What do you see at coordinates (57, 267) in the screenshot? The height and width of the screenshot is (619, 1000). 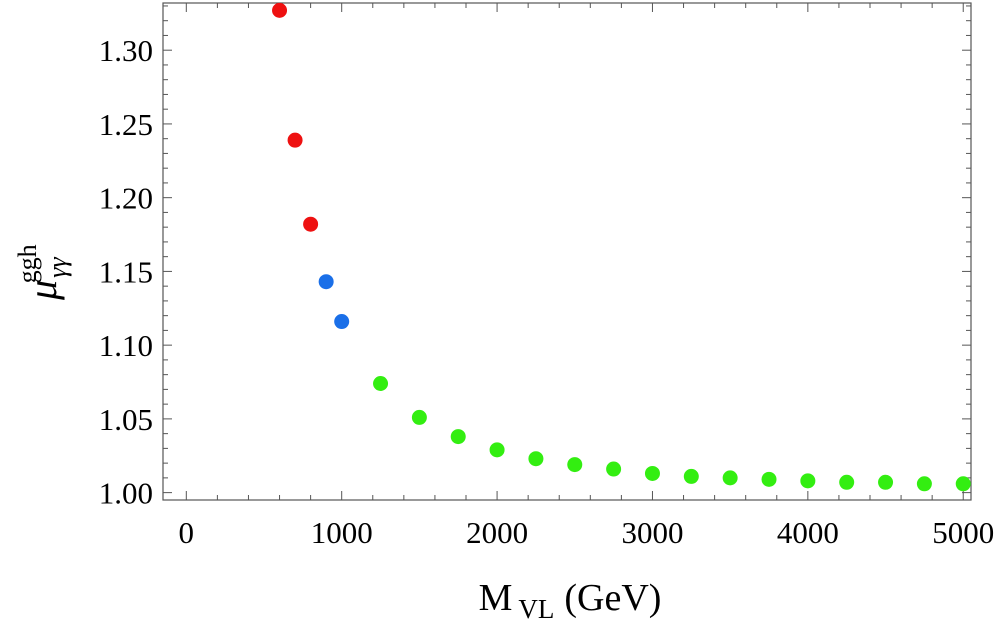 I see `y-axis-title-subscript: γγ` at bounding box center [57, 267].